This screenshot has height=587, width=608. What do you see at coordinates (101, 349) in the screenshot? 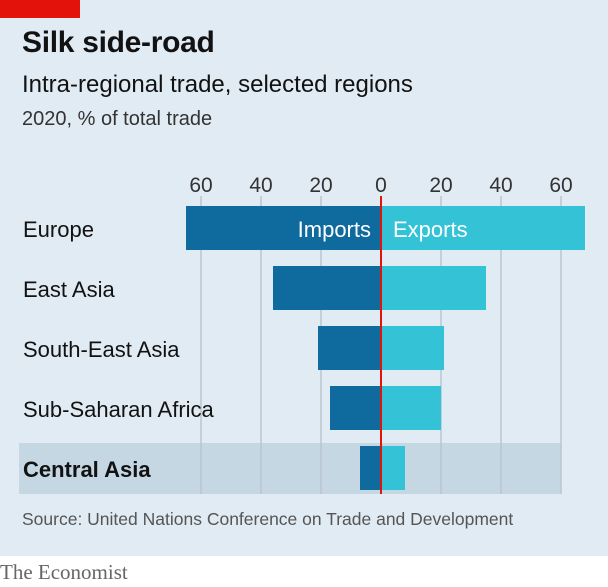
I see `category-label-south-east-asia: South-East Asia` at bounding box center [101, 349].